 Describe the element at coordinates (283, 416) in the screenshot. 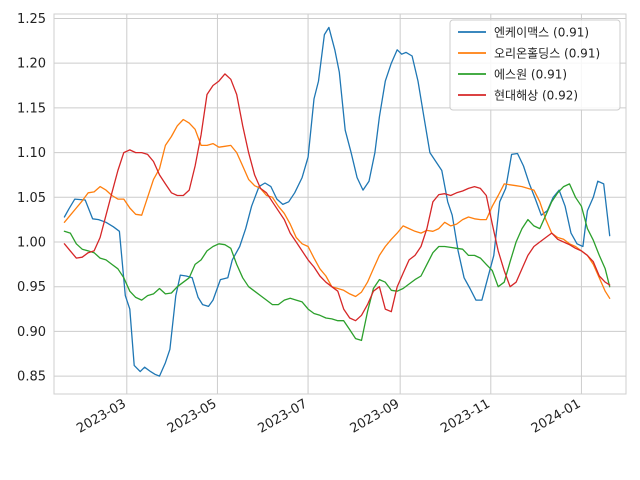

I see `x-tick-label: 2023-07` at that location.